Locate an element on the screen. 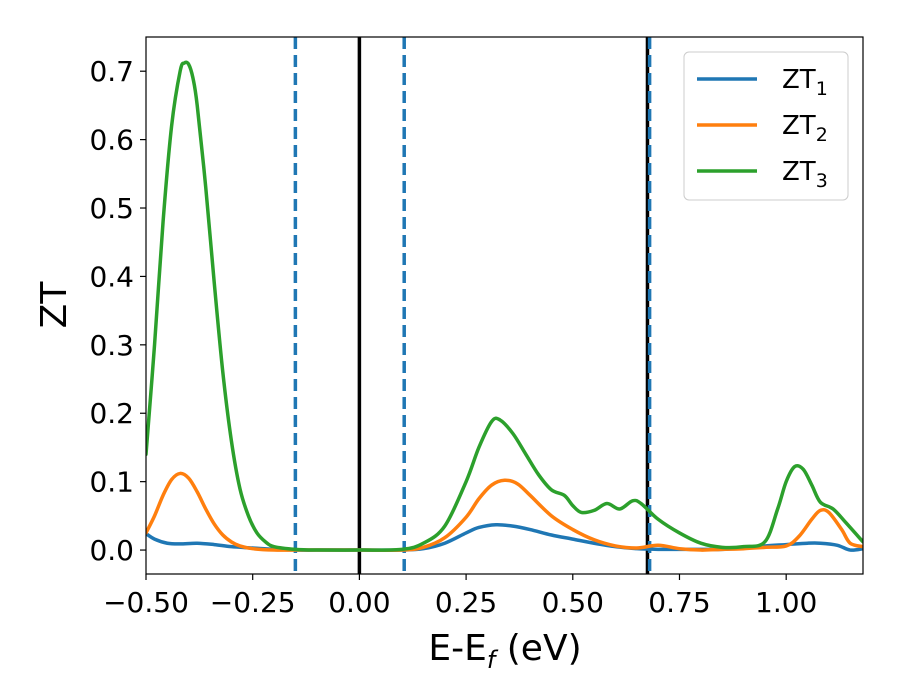  y-tick-label: 0.5 is located at coordinates (111, 208).